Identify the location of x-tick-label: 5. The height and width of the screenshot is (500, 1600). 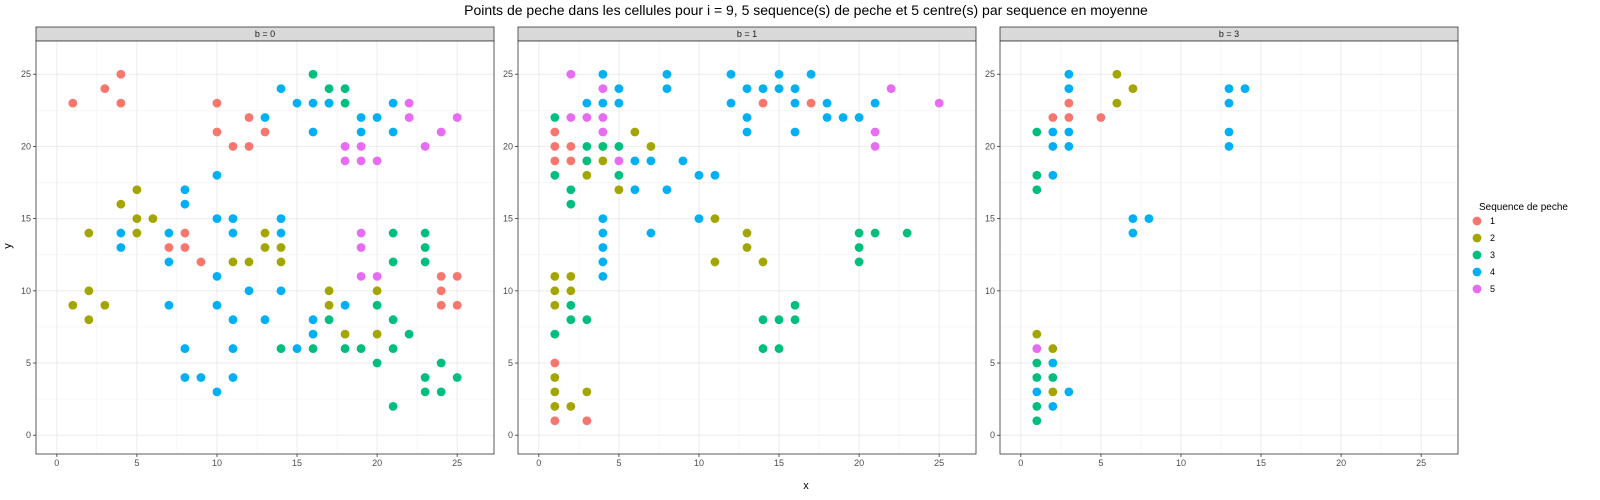
(136, 463).